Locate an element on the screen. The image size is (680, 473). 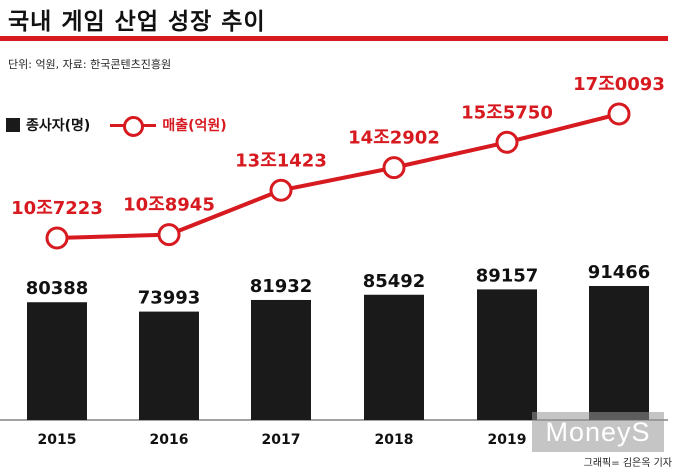
bar-value-label: 85492 is located at coordinates (394, 281).